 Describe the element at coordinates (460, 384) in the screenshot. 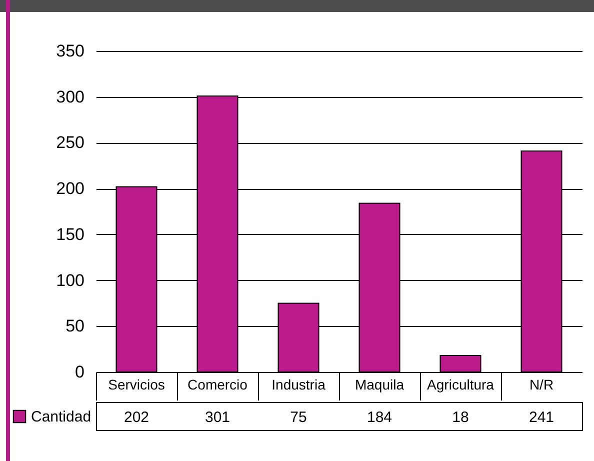

I see `x-tick-label: Agricultura` at that location.